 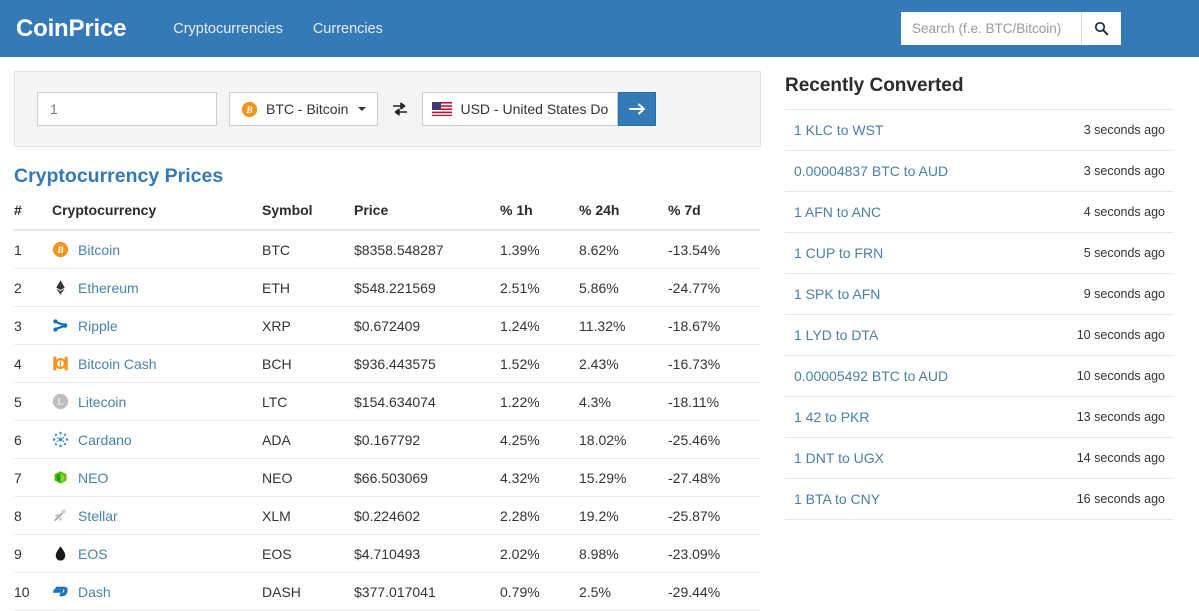 What do you see at coordinates (623, 325) in the screenshot?
I see `cell-change-24h: 11.32%` at bounding box center [623, 325].